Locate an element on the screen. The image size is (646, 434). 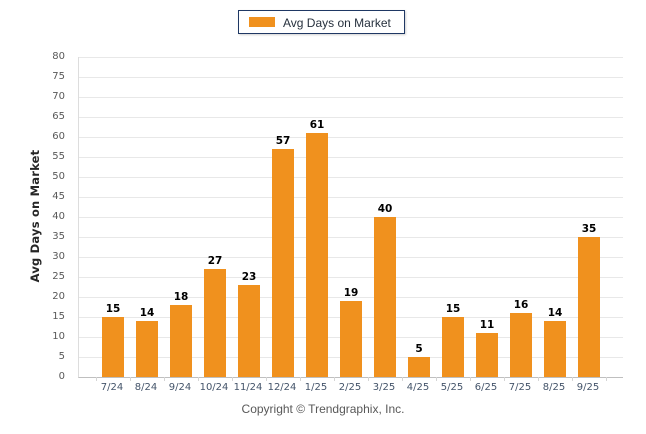
bar-value-label: 27 is located at coordinates (215, 260).